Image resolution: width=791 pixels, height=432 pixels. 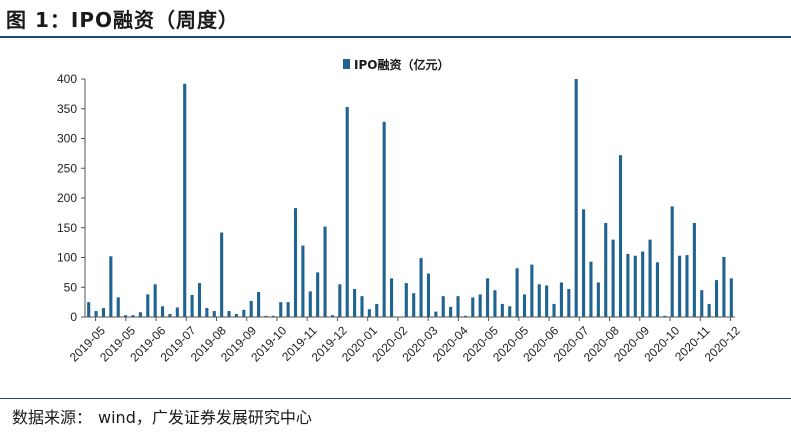 What do you see at coordinates (395, 398) in the screenshot?
I see `bottom-rule` at bounding box center [395, 398].